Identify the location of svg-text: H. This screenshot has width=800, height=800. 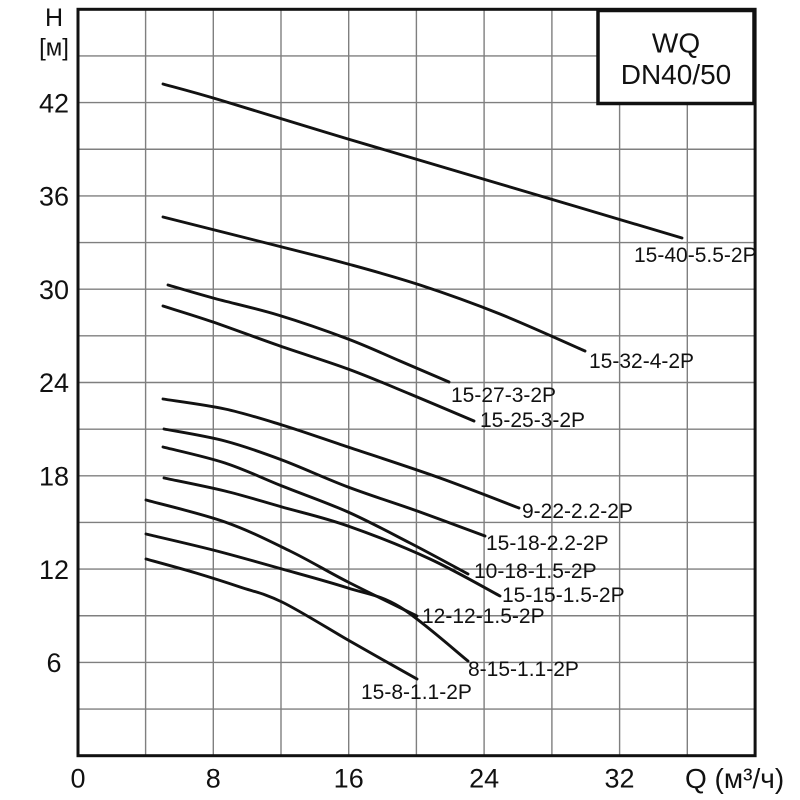
(54, 18).